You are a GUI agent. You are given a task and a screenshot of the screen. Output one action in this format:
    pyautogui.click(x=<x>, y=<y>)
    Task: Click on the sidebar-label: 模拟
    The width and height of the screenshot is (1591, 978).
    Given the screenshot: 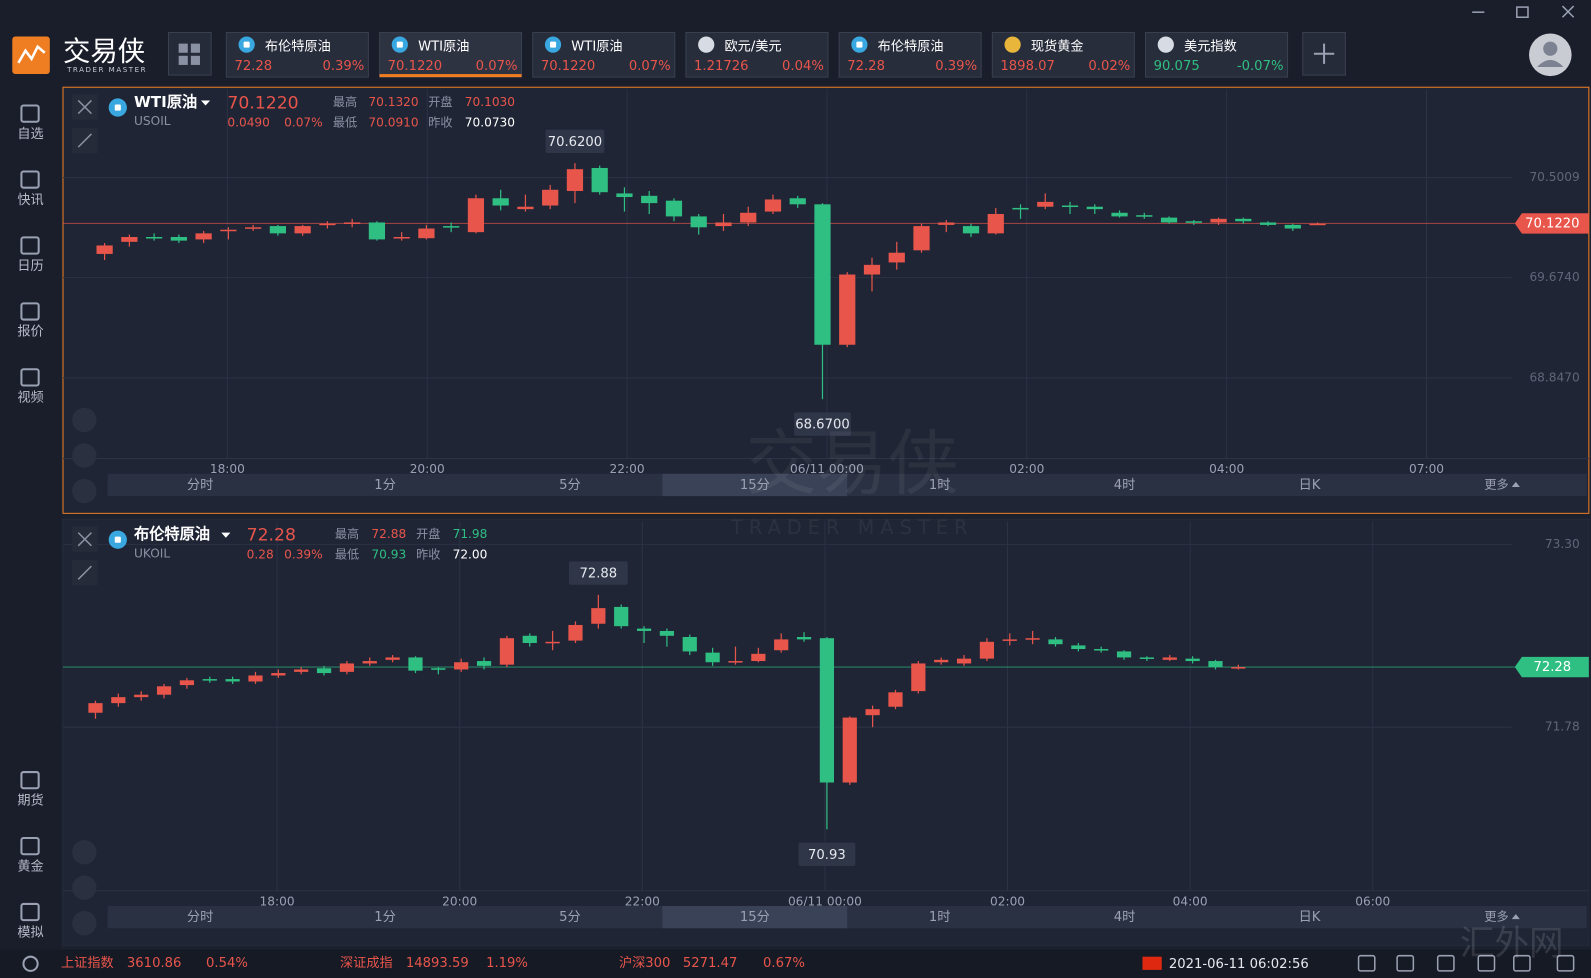 What is the action you would take?
    pyautogui.click(x=30, y=932)
    